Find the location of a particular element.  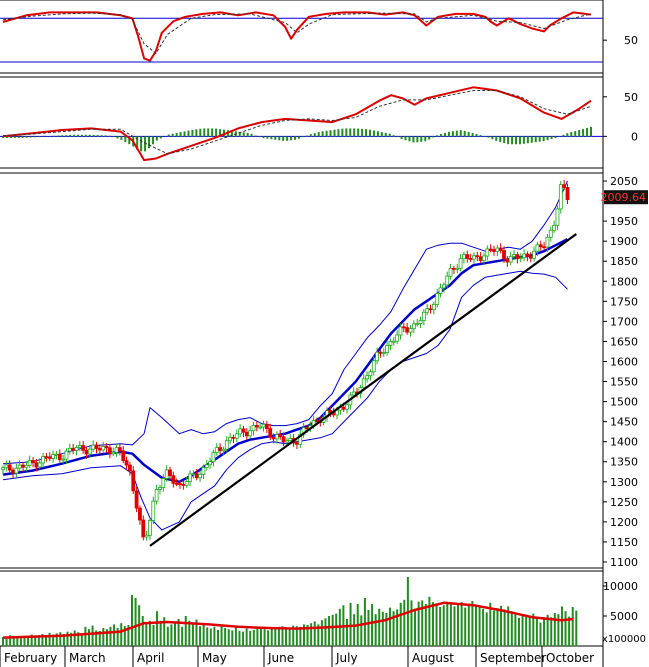

price-ytick-label: 1250 is located at coordinates (624, 502).